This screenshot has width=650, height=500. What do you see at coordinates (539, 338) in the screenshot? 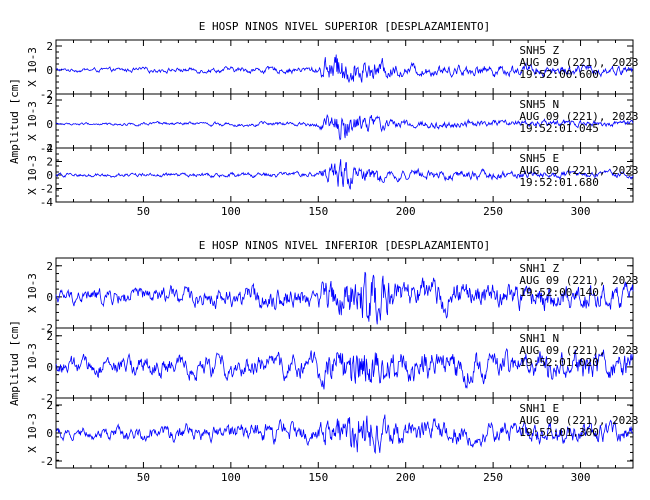
I see `trace-annotation: SNH1 N` at bounding box center [539, 338].